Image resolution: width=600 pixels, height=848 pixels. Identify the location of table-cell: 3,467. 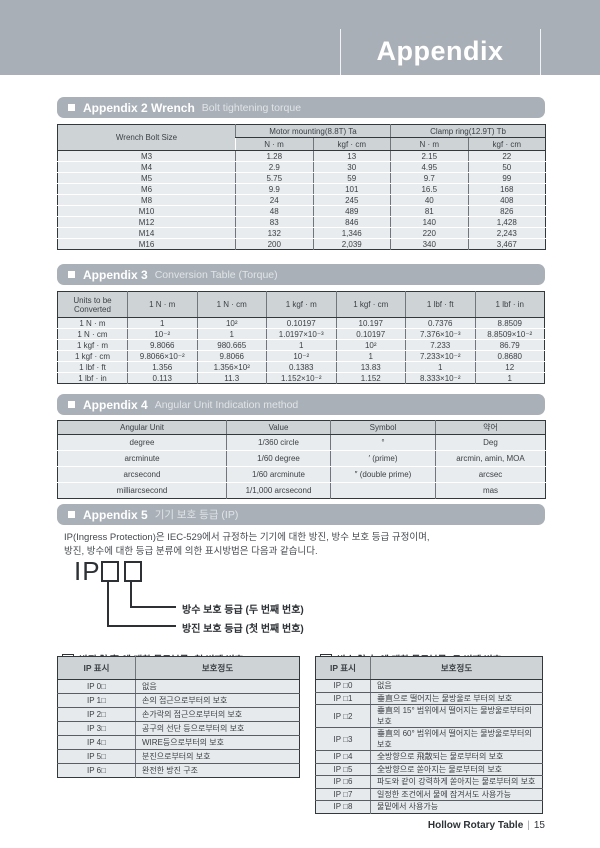
(506, 244).